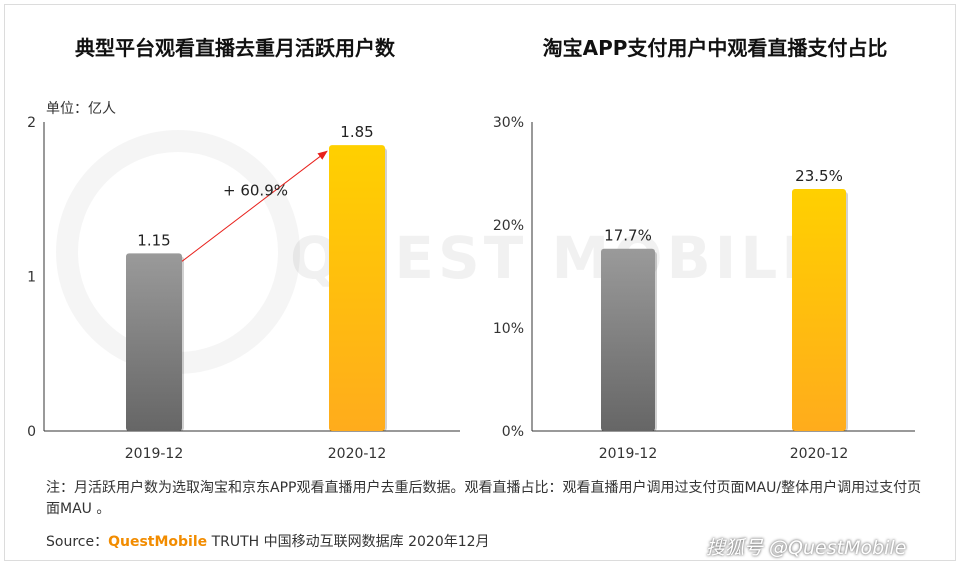 This screenshot has width=960, height=565. What do you see at coordinates (77, 542) in the screenshot?
I see `source-label: Source：` at bounding box center [77, 542].